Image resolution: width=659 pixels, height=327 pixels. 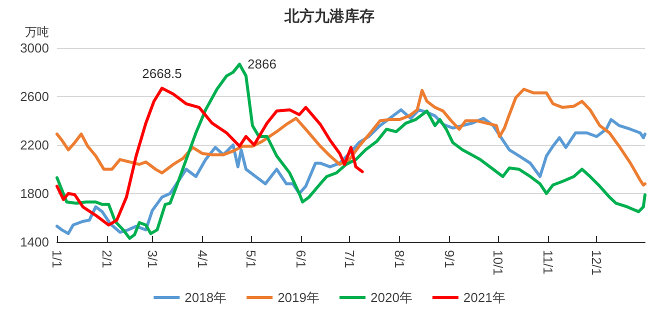 What do you see at coordinates (548, 262) in the screenshot?
I see `x-tick-label: 11/1` at bounding box center [548, 262].